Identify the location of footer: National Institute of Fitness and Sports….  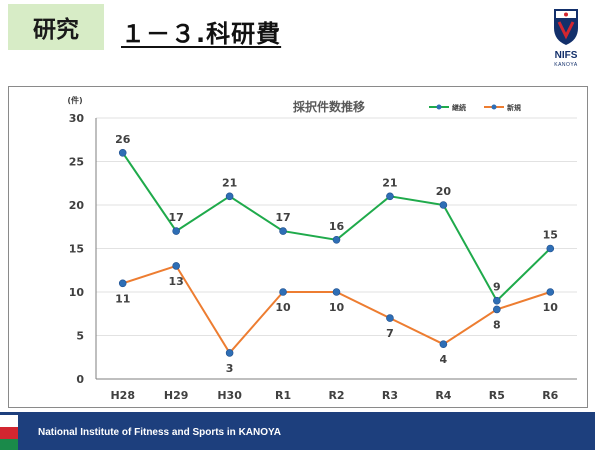
(297, 431).